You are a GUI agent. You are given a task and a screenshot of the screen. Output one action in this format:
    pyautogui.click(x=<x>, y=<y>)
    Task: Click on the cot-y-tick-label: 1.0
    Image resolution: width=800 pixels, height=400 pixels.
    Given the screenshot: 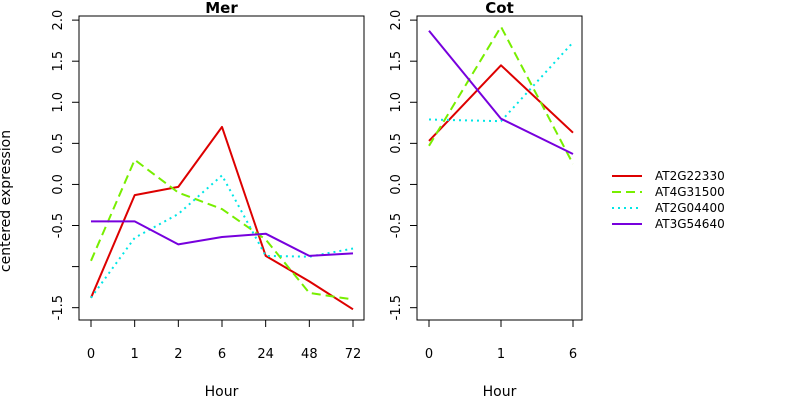 What is the action you would take?
    pyautogui.click(x=396, y=102)
    